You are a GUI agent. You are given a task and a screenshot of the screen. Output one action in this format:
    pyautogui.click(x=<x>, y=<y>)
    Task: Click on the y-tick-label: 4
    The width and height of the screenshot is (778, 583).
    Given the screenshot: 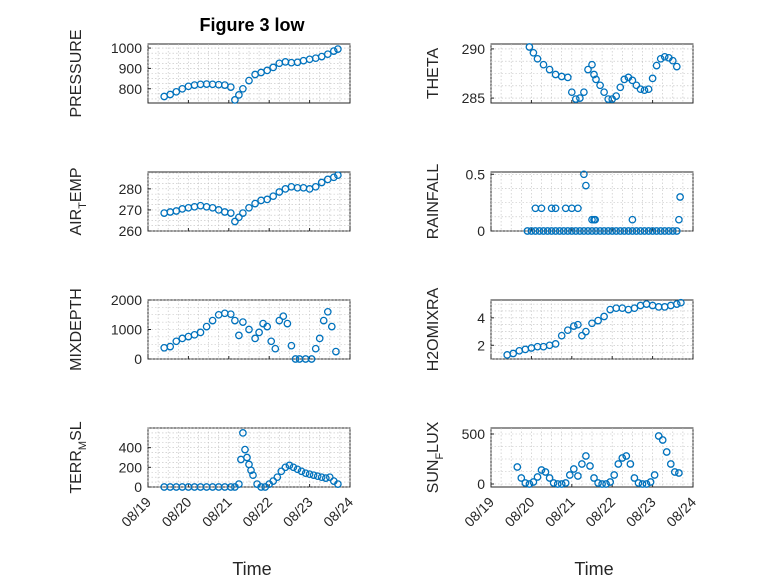 What is the action you would take?
    pyautogui.click(x=481, y=318)
    